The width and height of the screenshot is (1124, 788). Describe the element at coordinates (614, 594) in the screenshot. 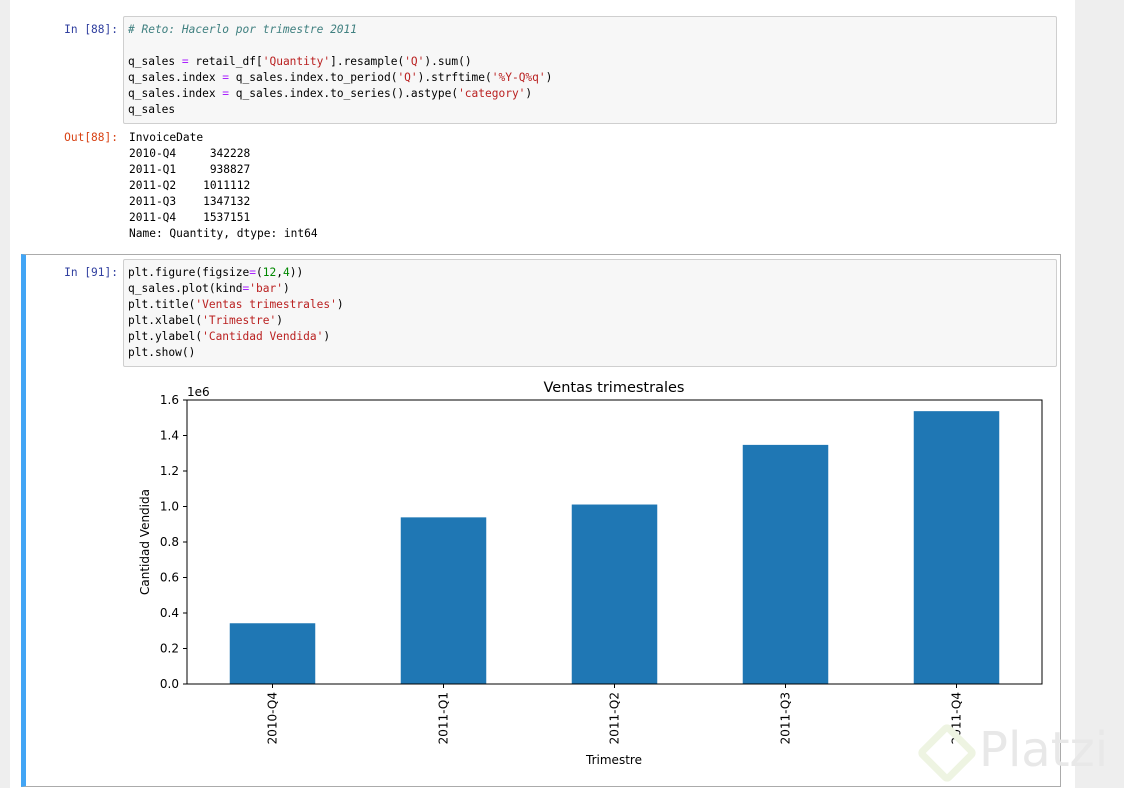

I see `bar-2011-Q2` at that location.